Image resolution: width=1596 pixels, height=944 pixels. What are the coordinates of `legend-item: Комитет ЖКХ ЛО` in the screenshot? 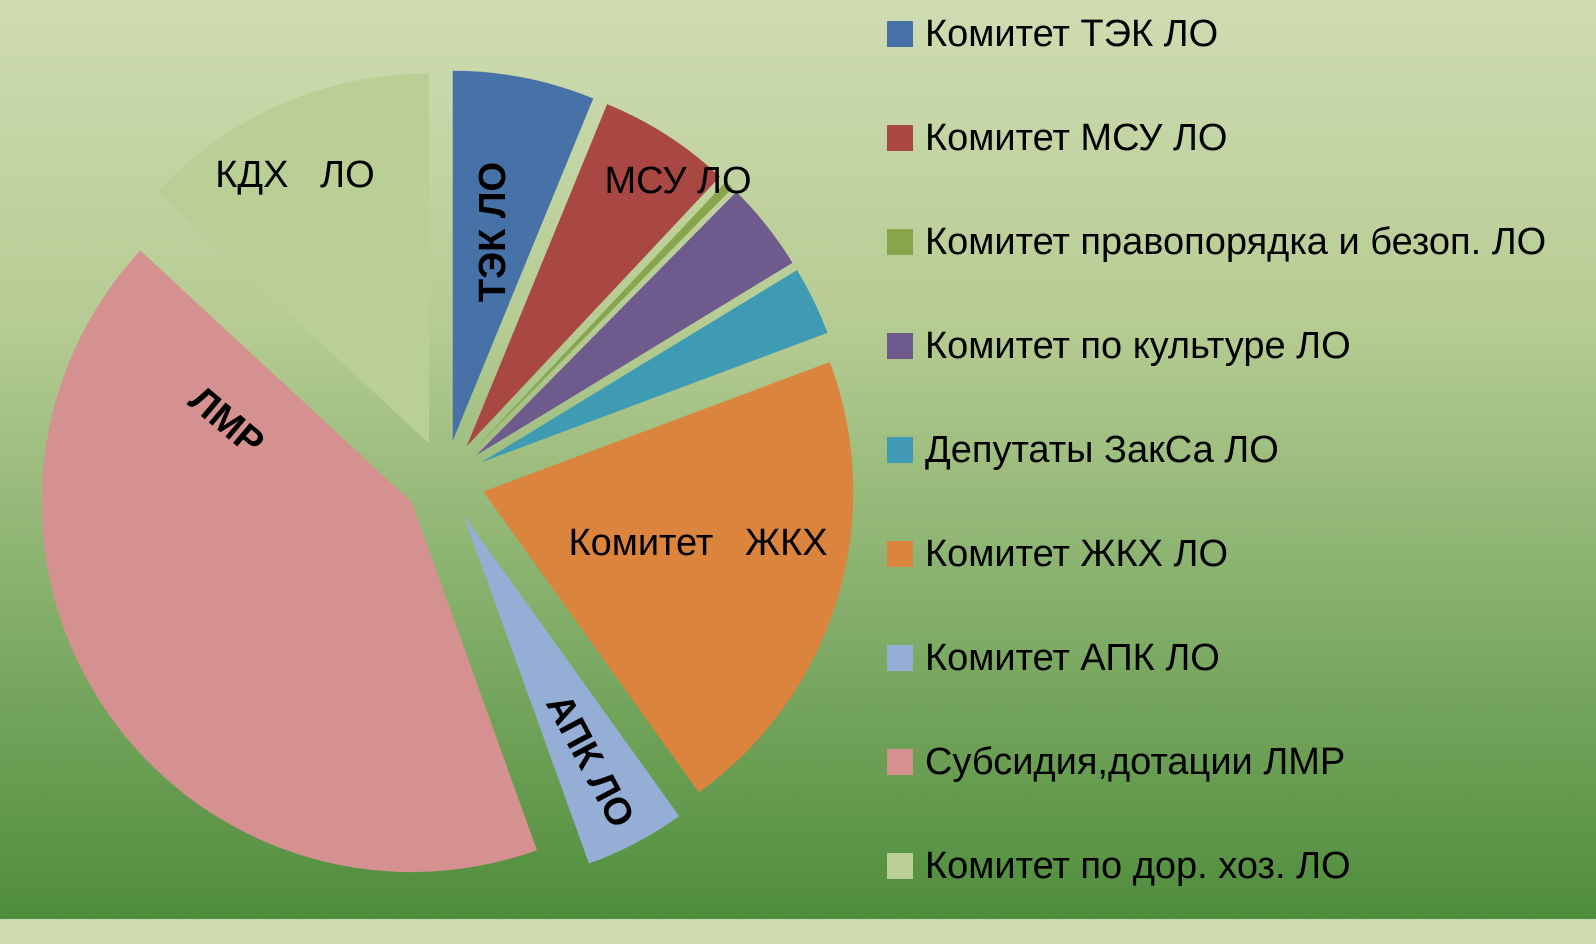 It's located at (1237, 580).